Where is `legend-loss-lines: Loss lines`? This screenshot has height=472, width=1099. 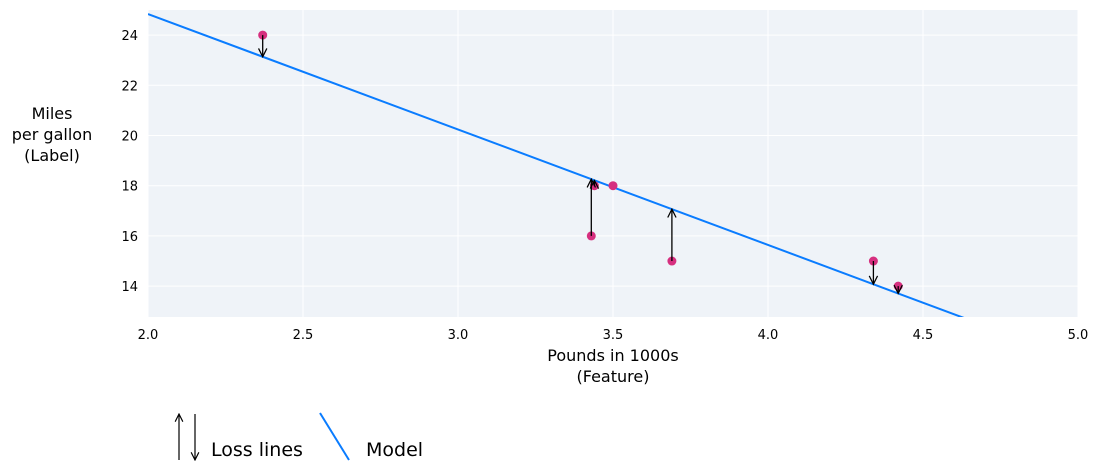 legend-loss-lines: Loss lines is located at coordinates (257, 450).